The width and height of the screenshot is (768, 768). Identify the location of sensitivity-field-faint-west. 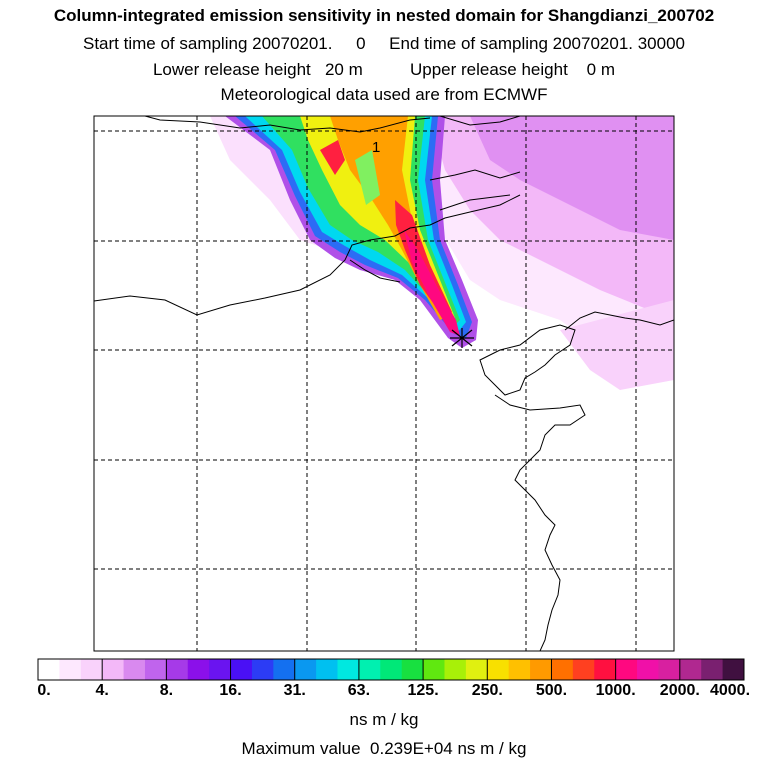
(270, 183).